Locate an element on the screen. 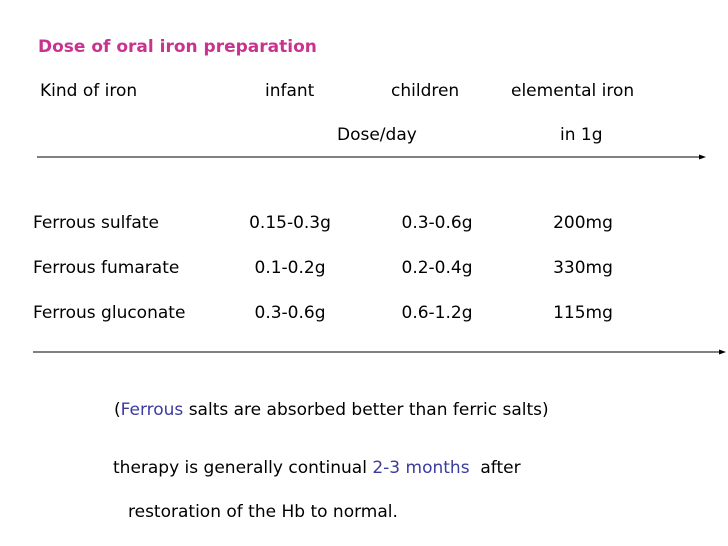  therapy-highlight: 2-3 months is located at coordinates (421, 468).